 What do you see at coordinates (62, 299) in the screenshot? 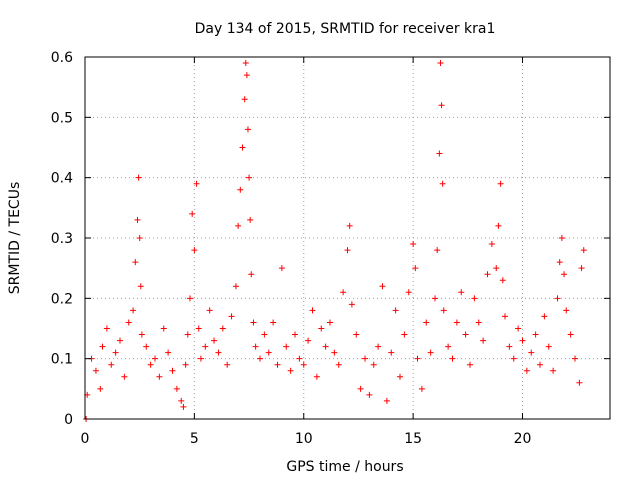
I see `y-tick-label: 0.2` at bounding box center [62, 299].